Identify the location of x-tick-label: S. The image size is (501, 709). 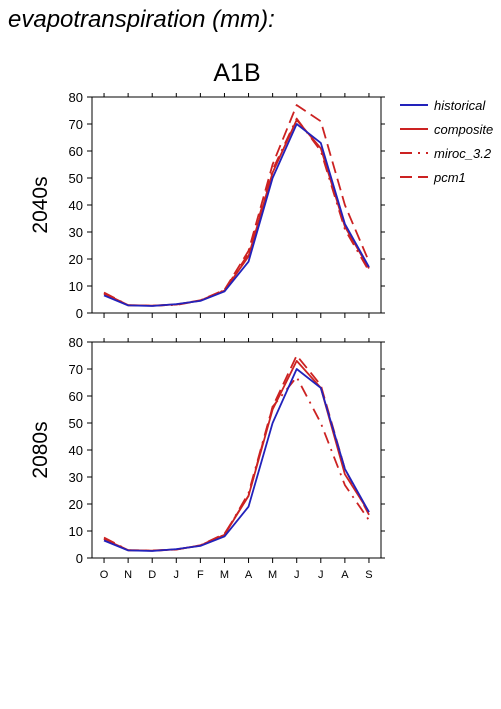
(368, 575).